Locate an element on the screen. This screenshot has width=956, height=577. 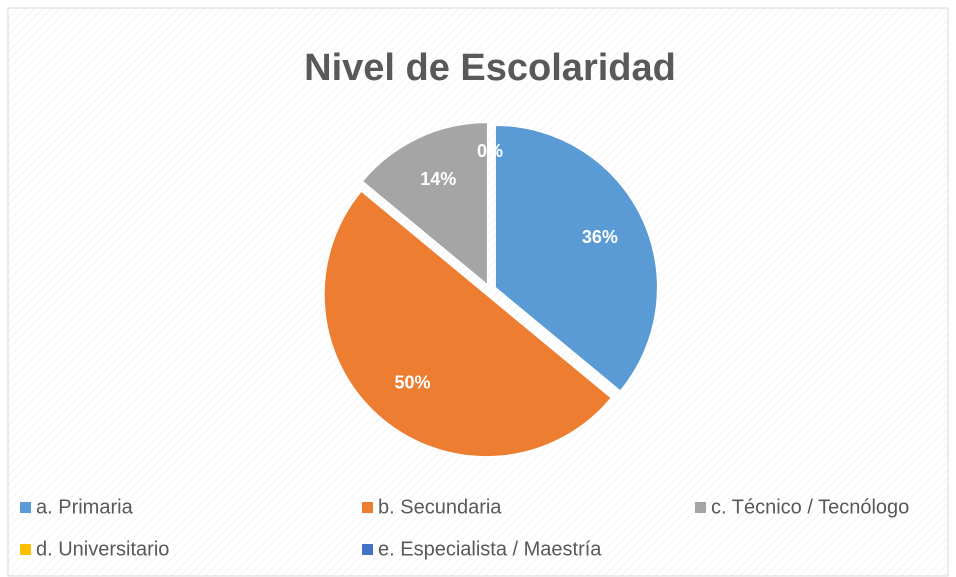
legend-label: b. Secundaria is located at coordinates (440, 507).